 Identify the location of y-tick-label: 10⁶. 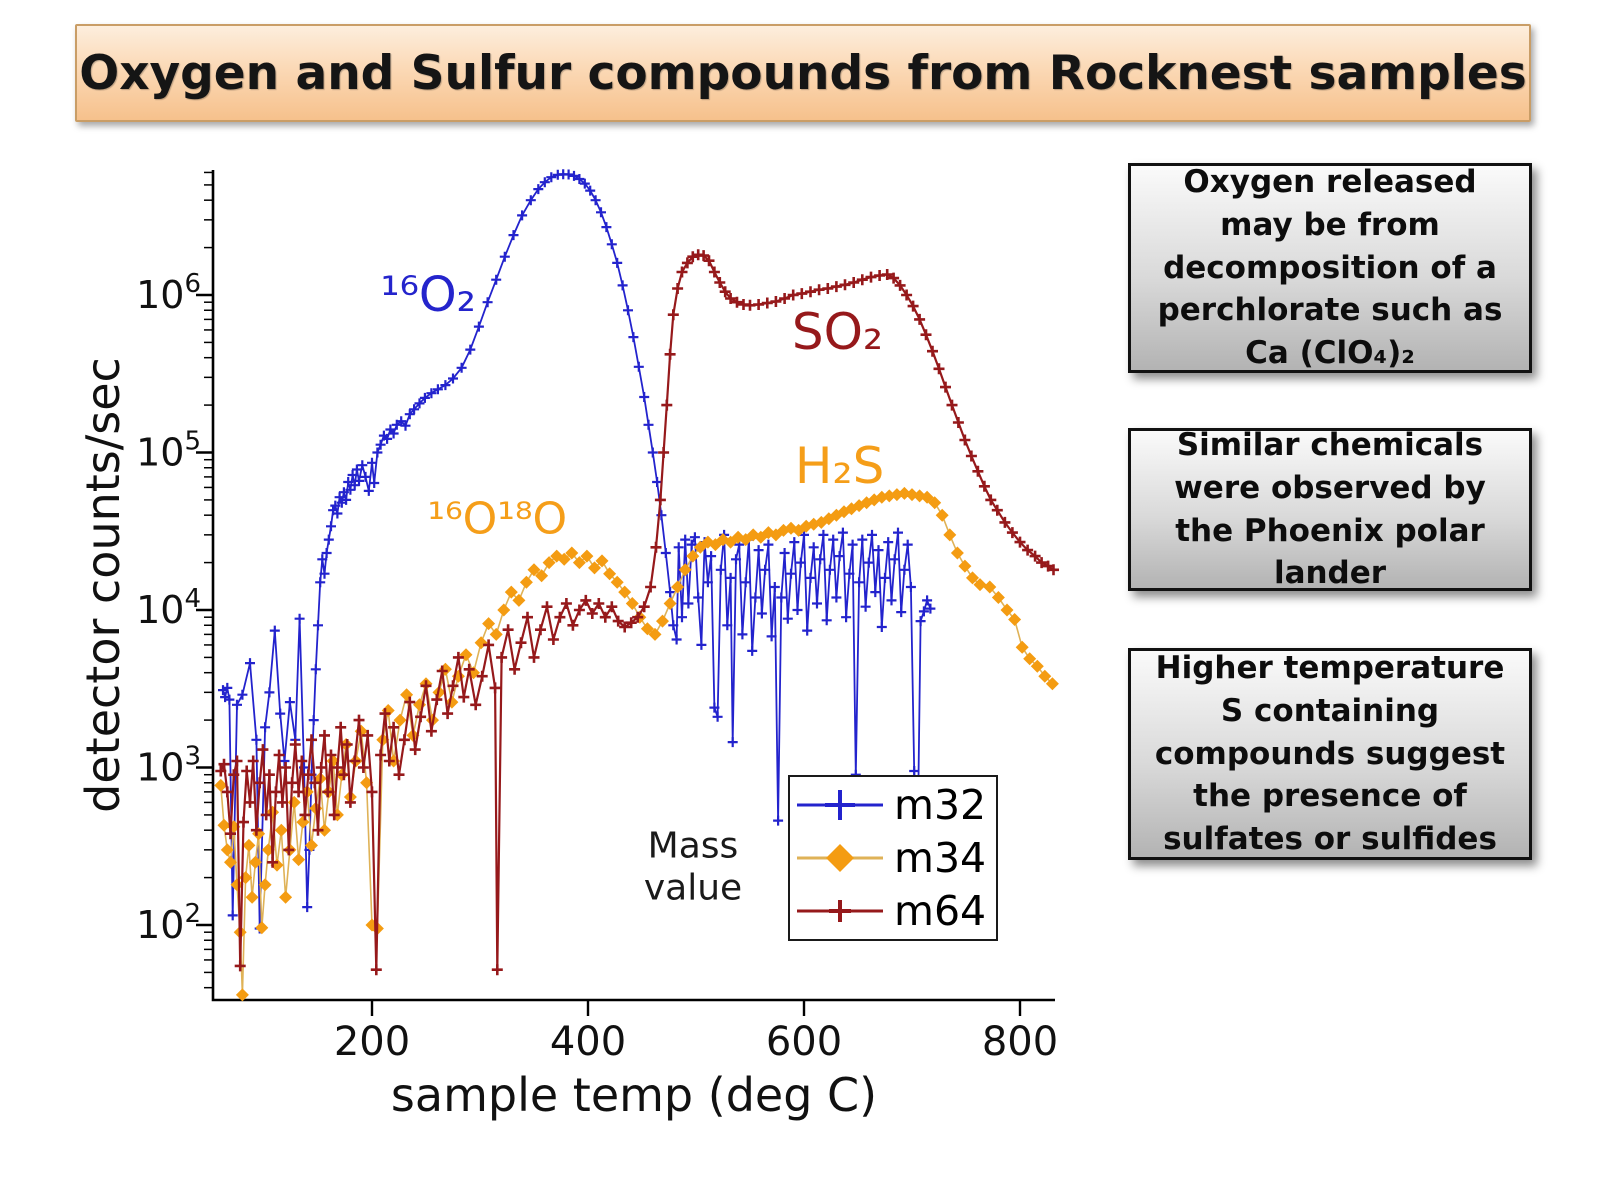
(168, 293).